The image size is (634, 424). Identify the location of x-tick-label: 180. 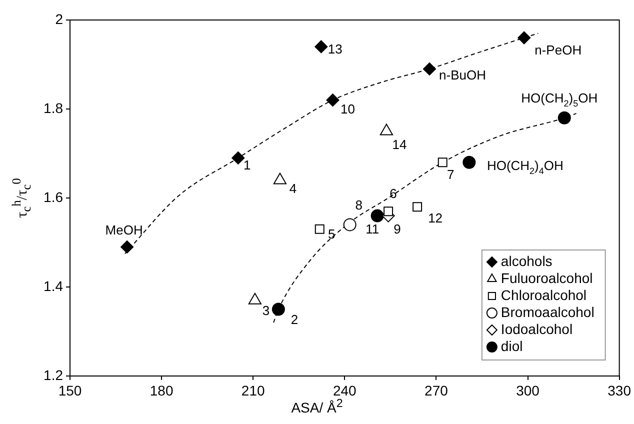
(162, 390).